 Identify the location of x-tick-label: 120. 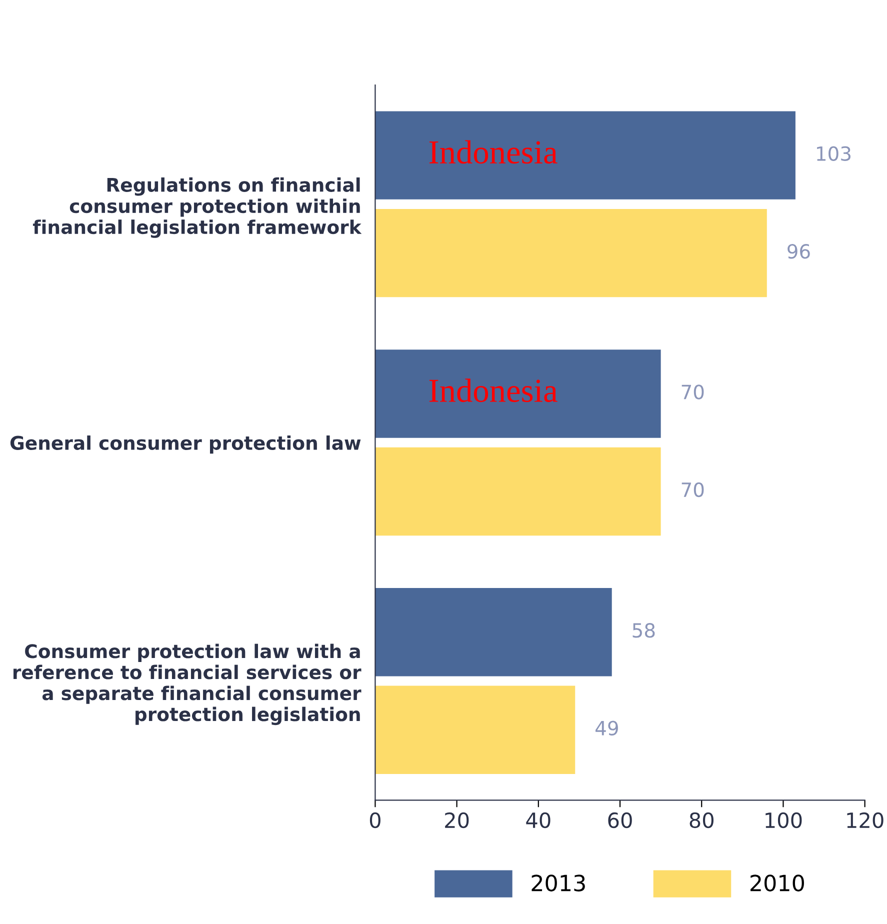
(865, 820).